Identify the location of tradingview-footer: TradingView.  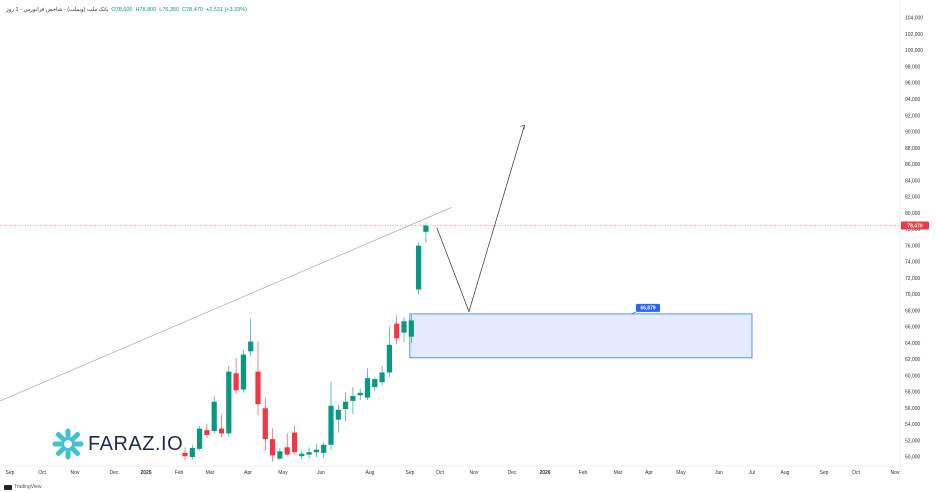
(23, 487).